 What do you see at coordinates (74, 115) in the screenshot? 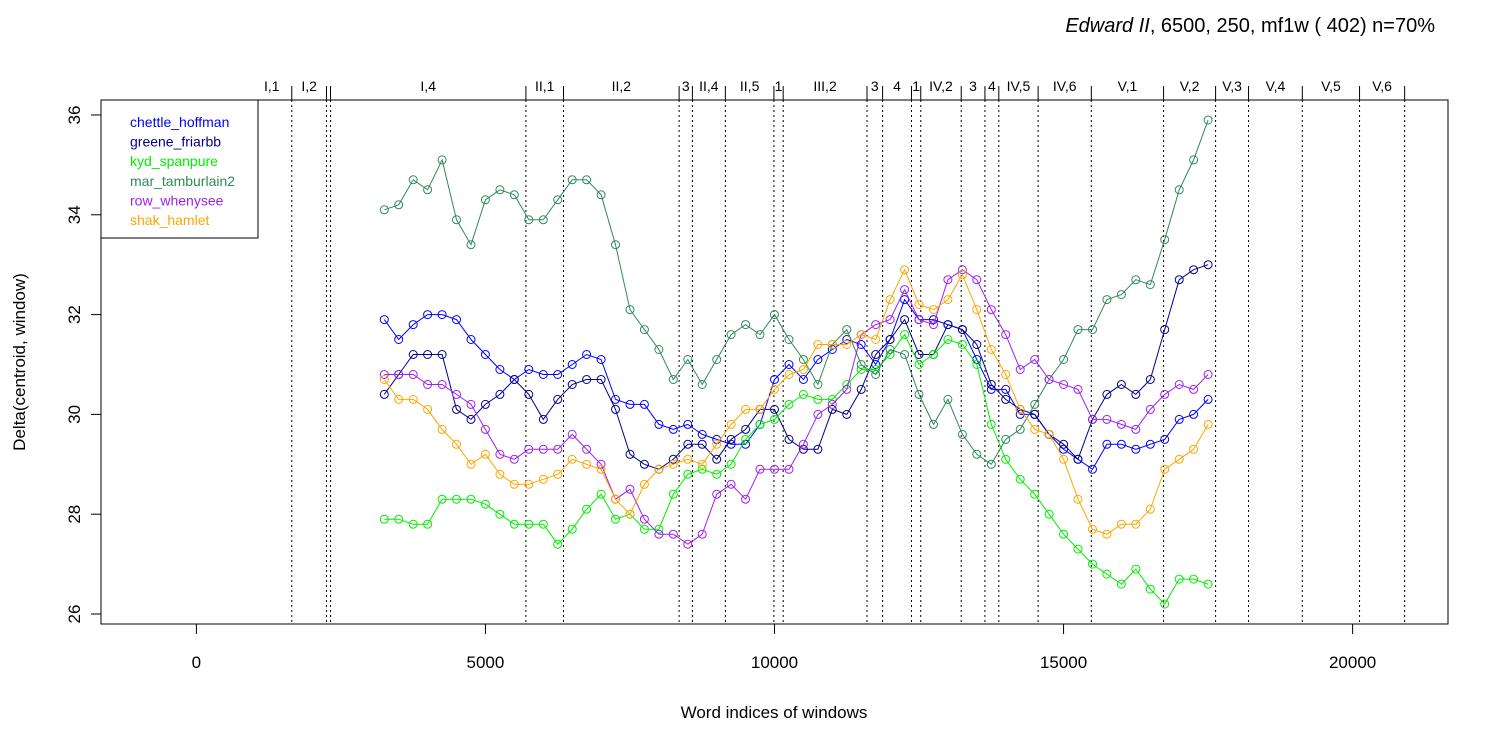
I see `y-tick-label: 36` at bounding box center [74, 115].